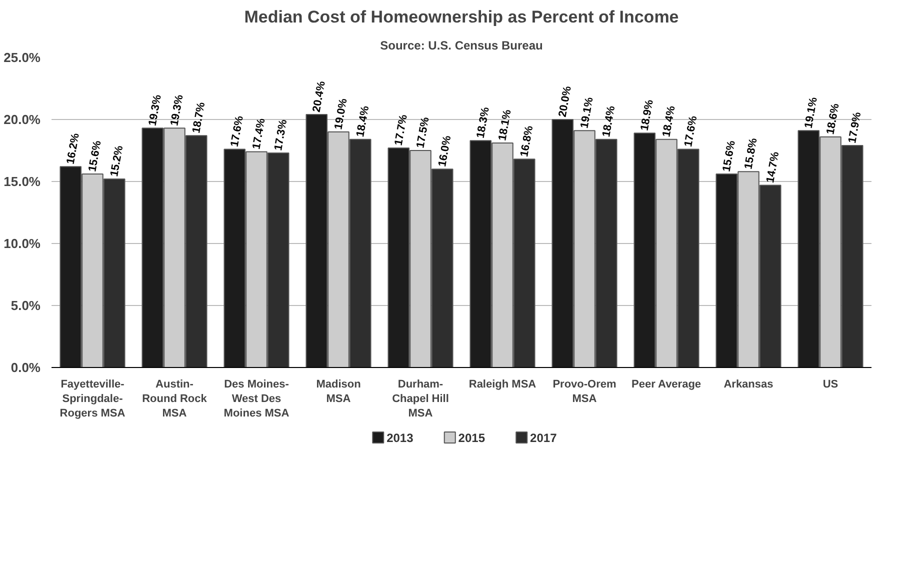  I want to click on data-label: 18.9%, so click(647, 115).